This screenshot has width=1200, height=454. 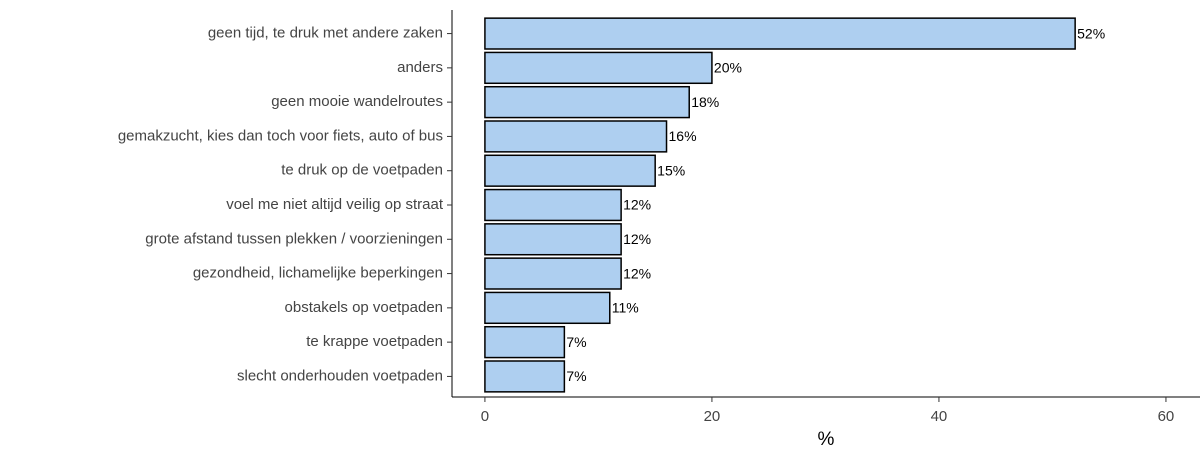 What do you see at coordinates (705, 102) in the screenshot?
I see `value-label: 18%` at bounding box center [705, 102].